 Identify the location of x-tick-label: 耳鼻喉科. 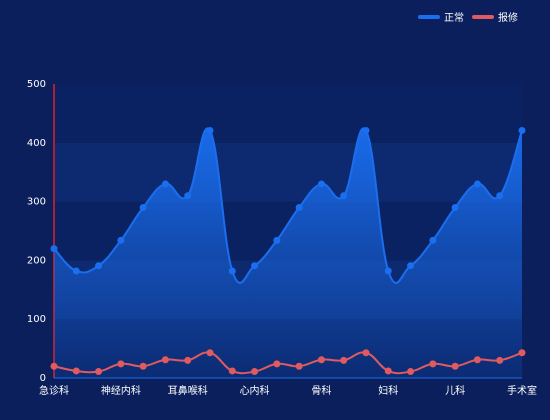
(188, 390).